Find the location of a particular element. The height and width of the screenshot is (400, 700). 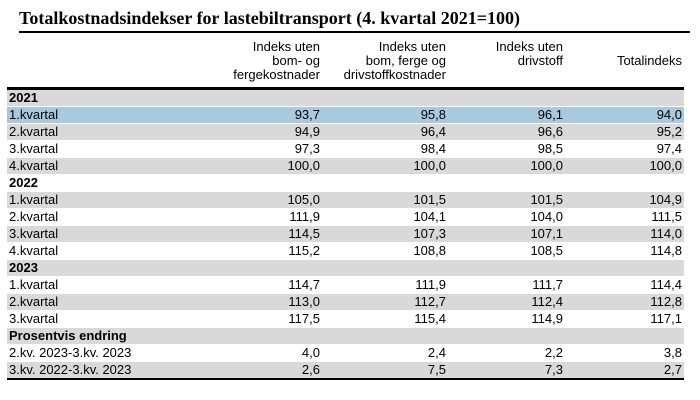

row-label: 2.kv. 2023-3.kv. 2023 is located at coordinates (107, 353).